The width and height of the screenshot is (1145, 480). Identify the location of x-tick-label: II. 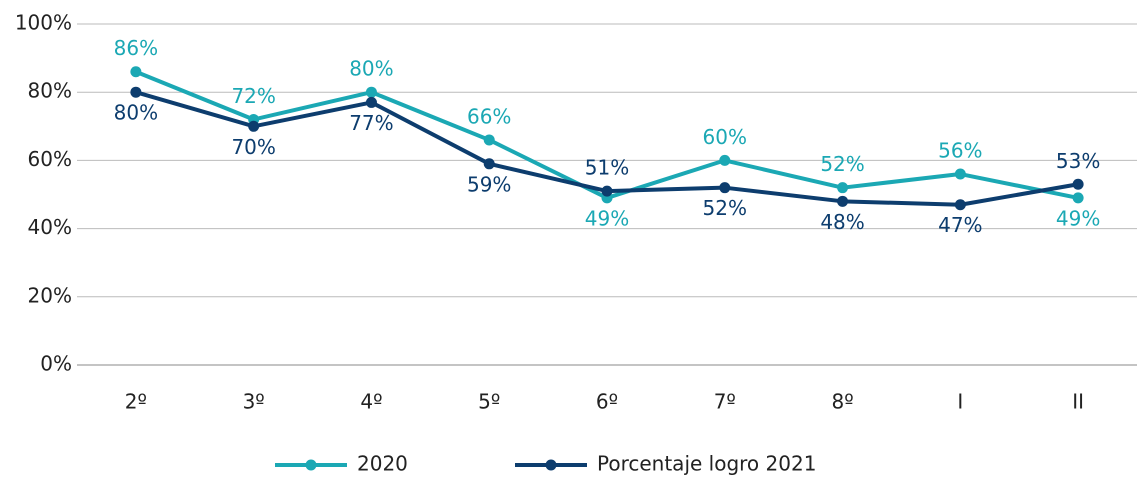
(1078, 402).